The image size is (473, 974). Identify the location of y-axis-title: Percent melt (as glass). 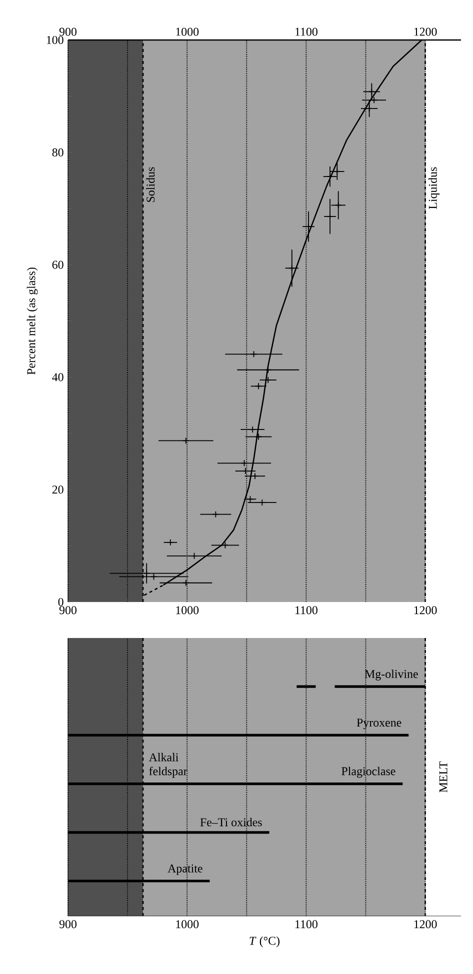
(32, 321).